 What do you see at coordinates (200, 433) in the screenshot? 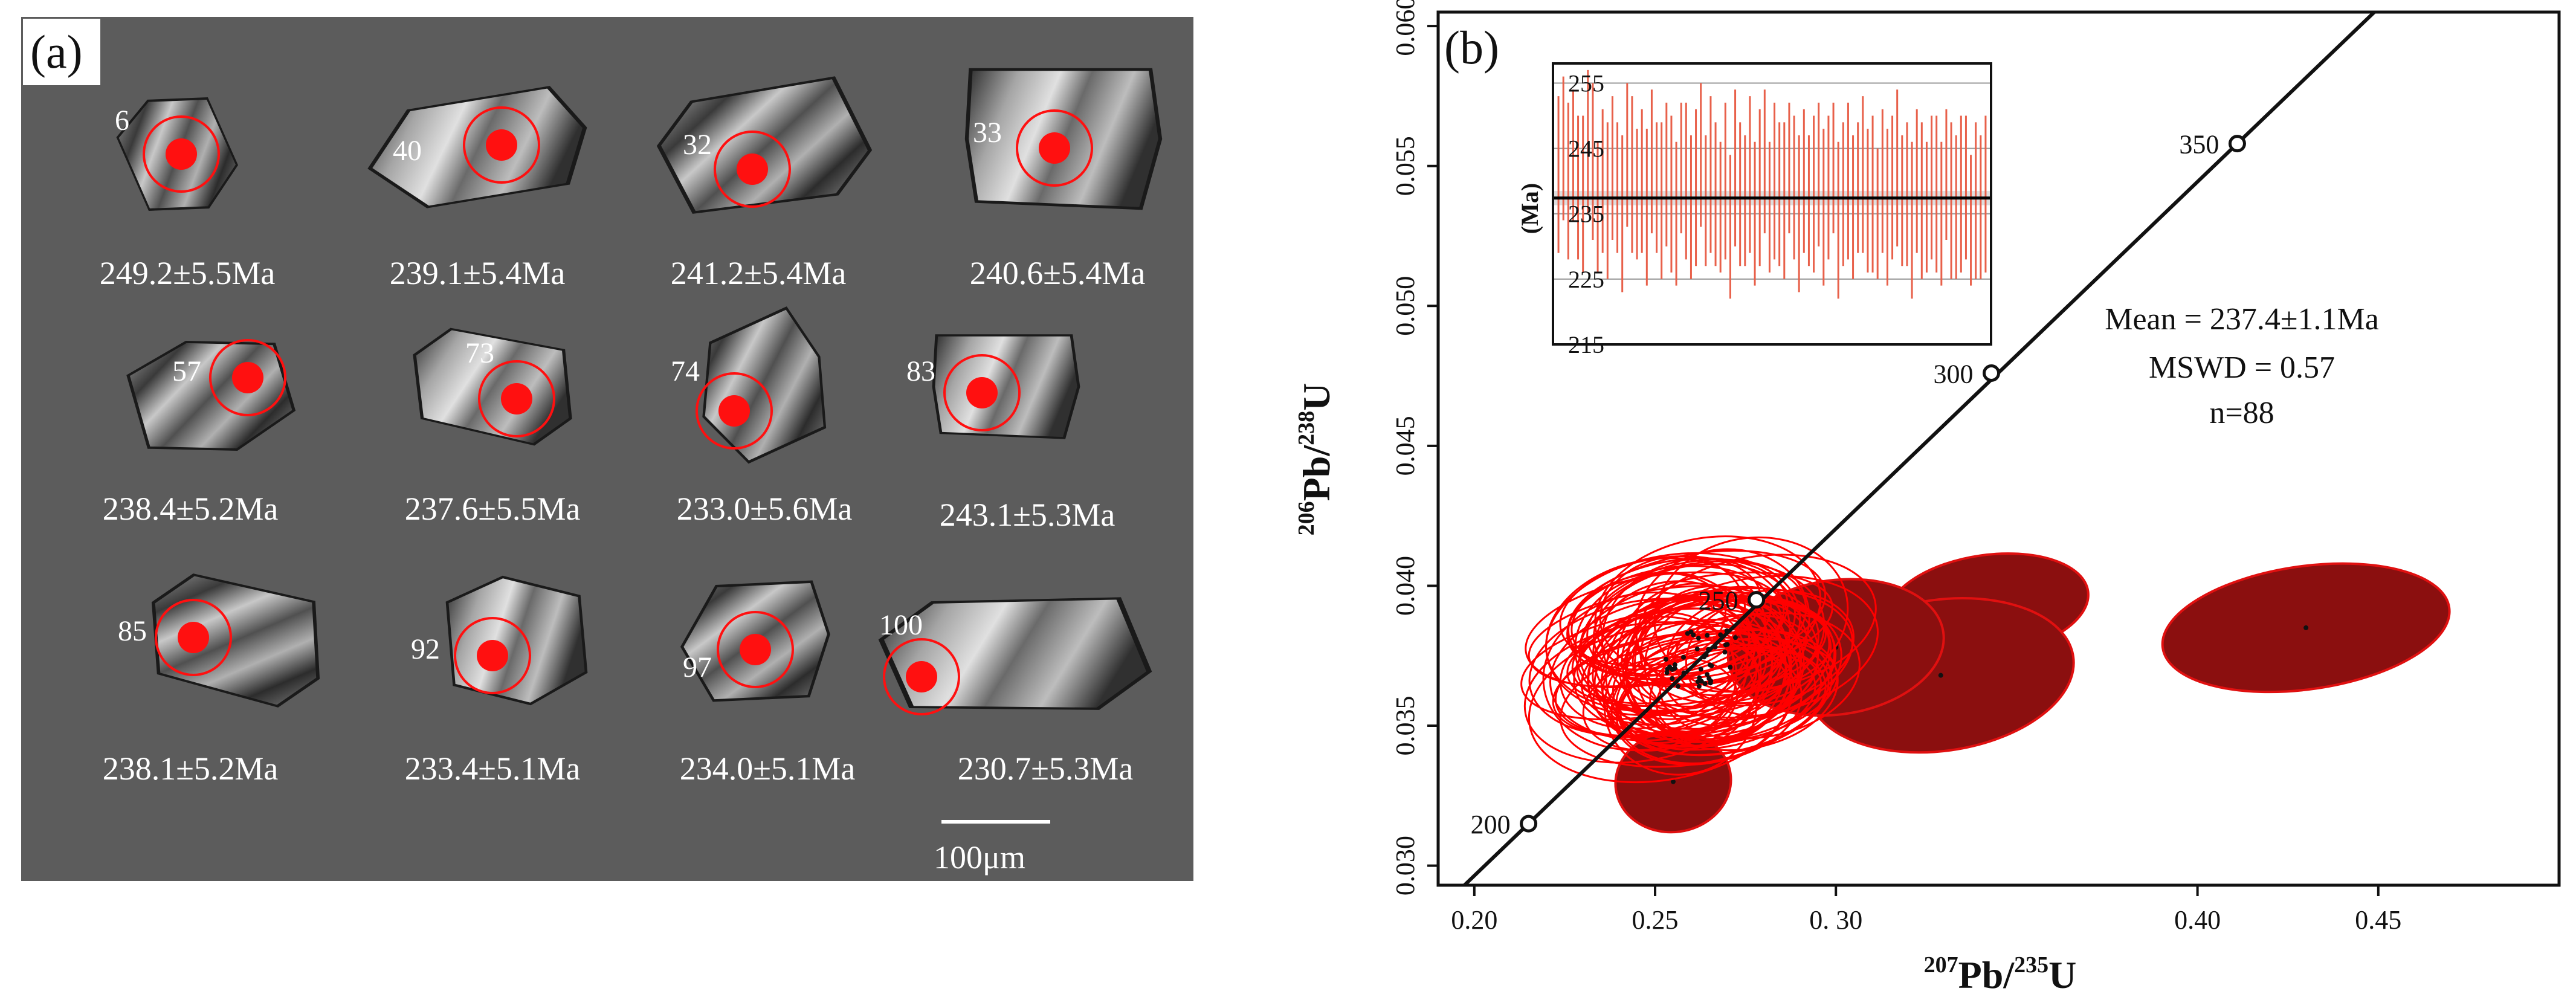
I see `zircon-grain: 57 238.4±5.2Ma` at bounding box center [200, 433].